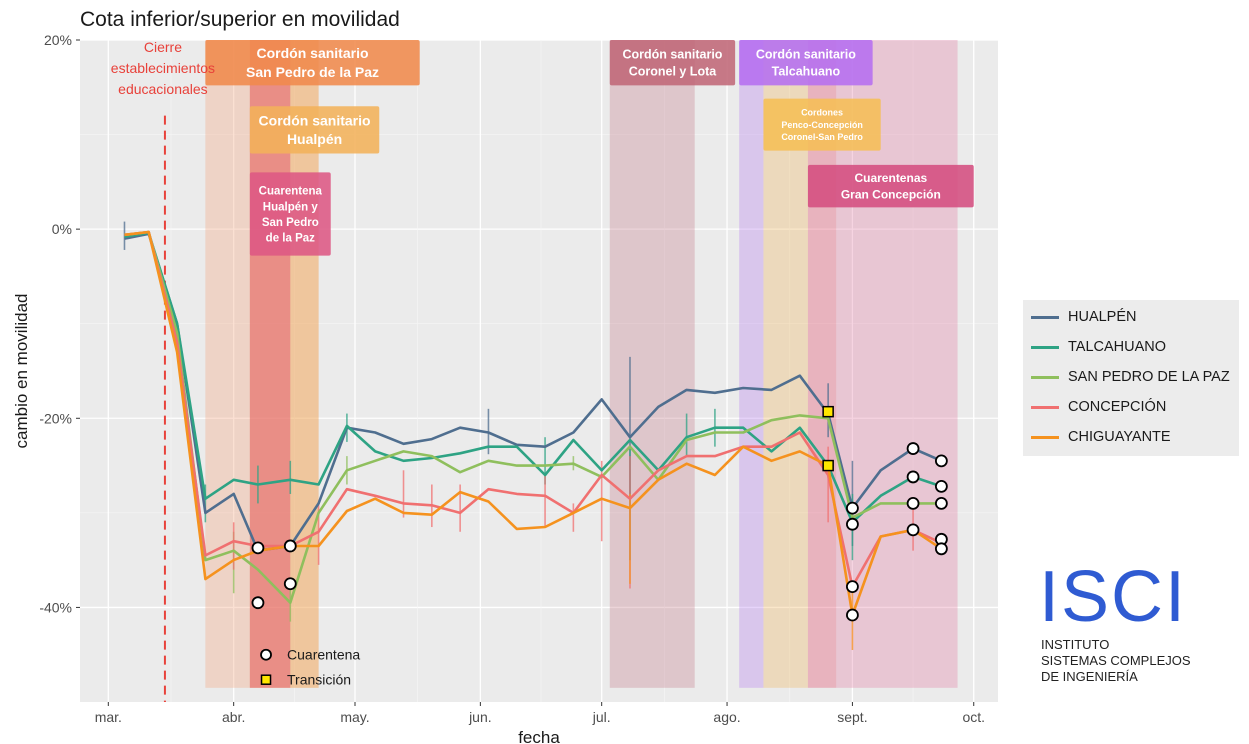 This screenshot has width=1249, height=744. Describe the element at coordinates (319, 680) in the screenshot. I see `marker-legend-label: Transición` at that location.